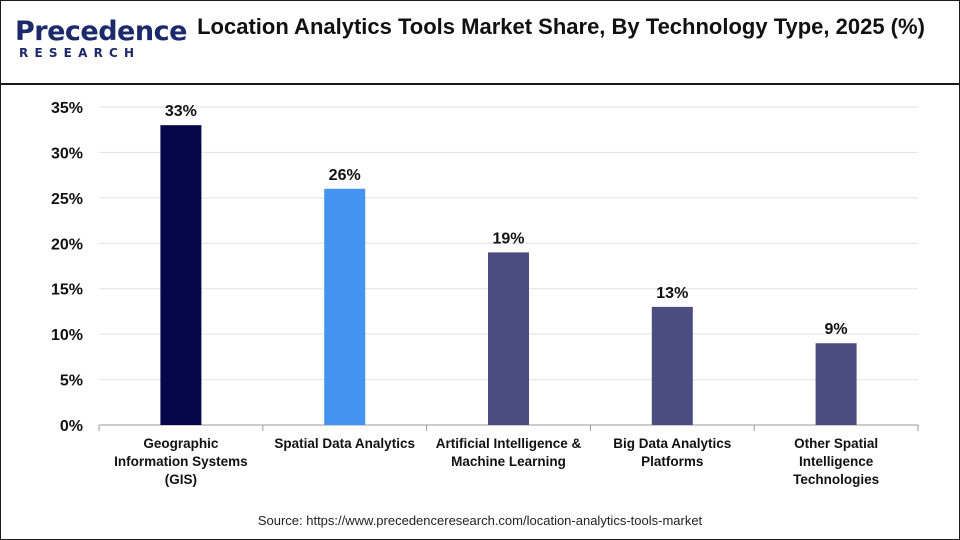  I want to click on category-label: Other Spatial Intelligence Technologies, so click(836, 461).